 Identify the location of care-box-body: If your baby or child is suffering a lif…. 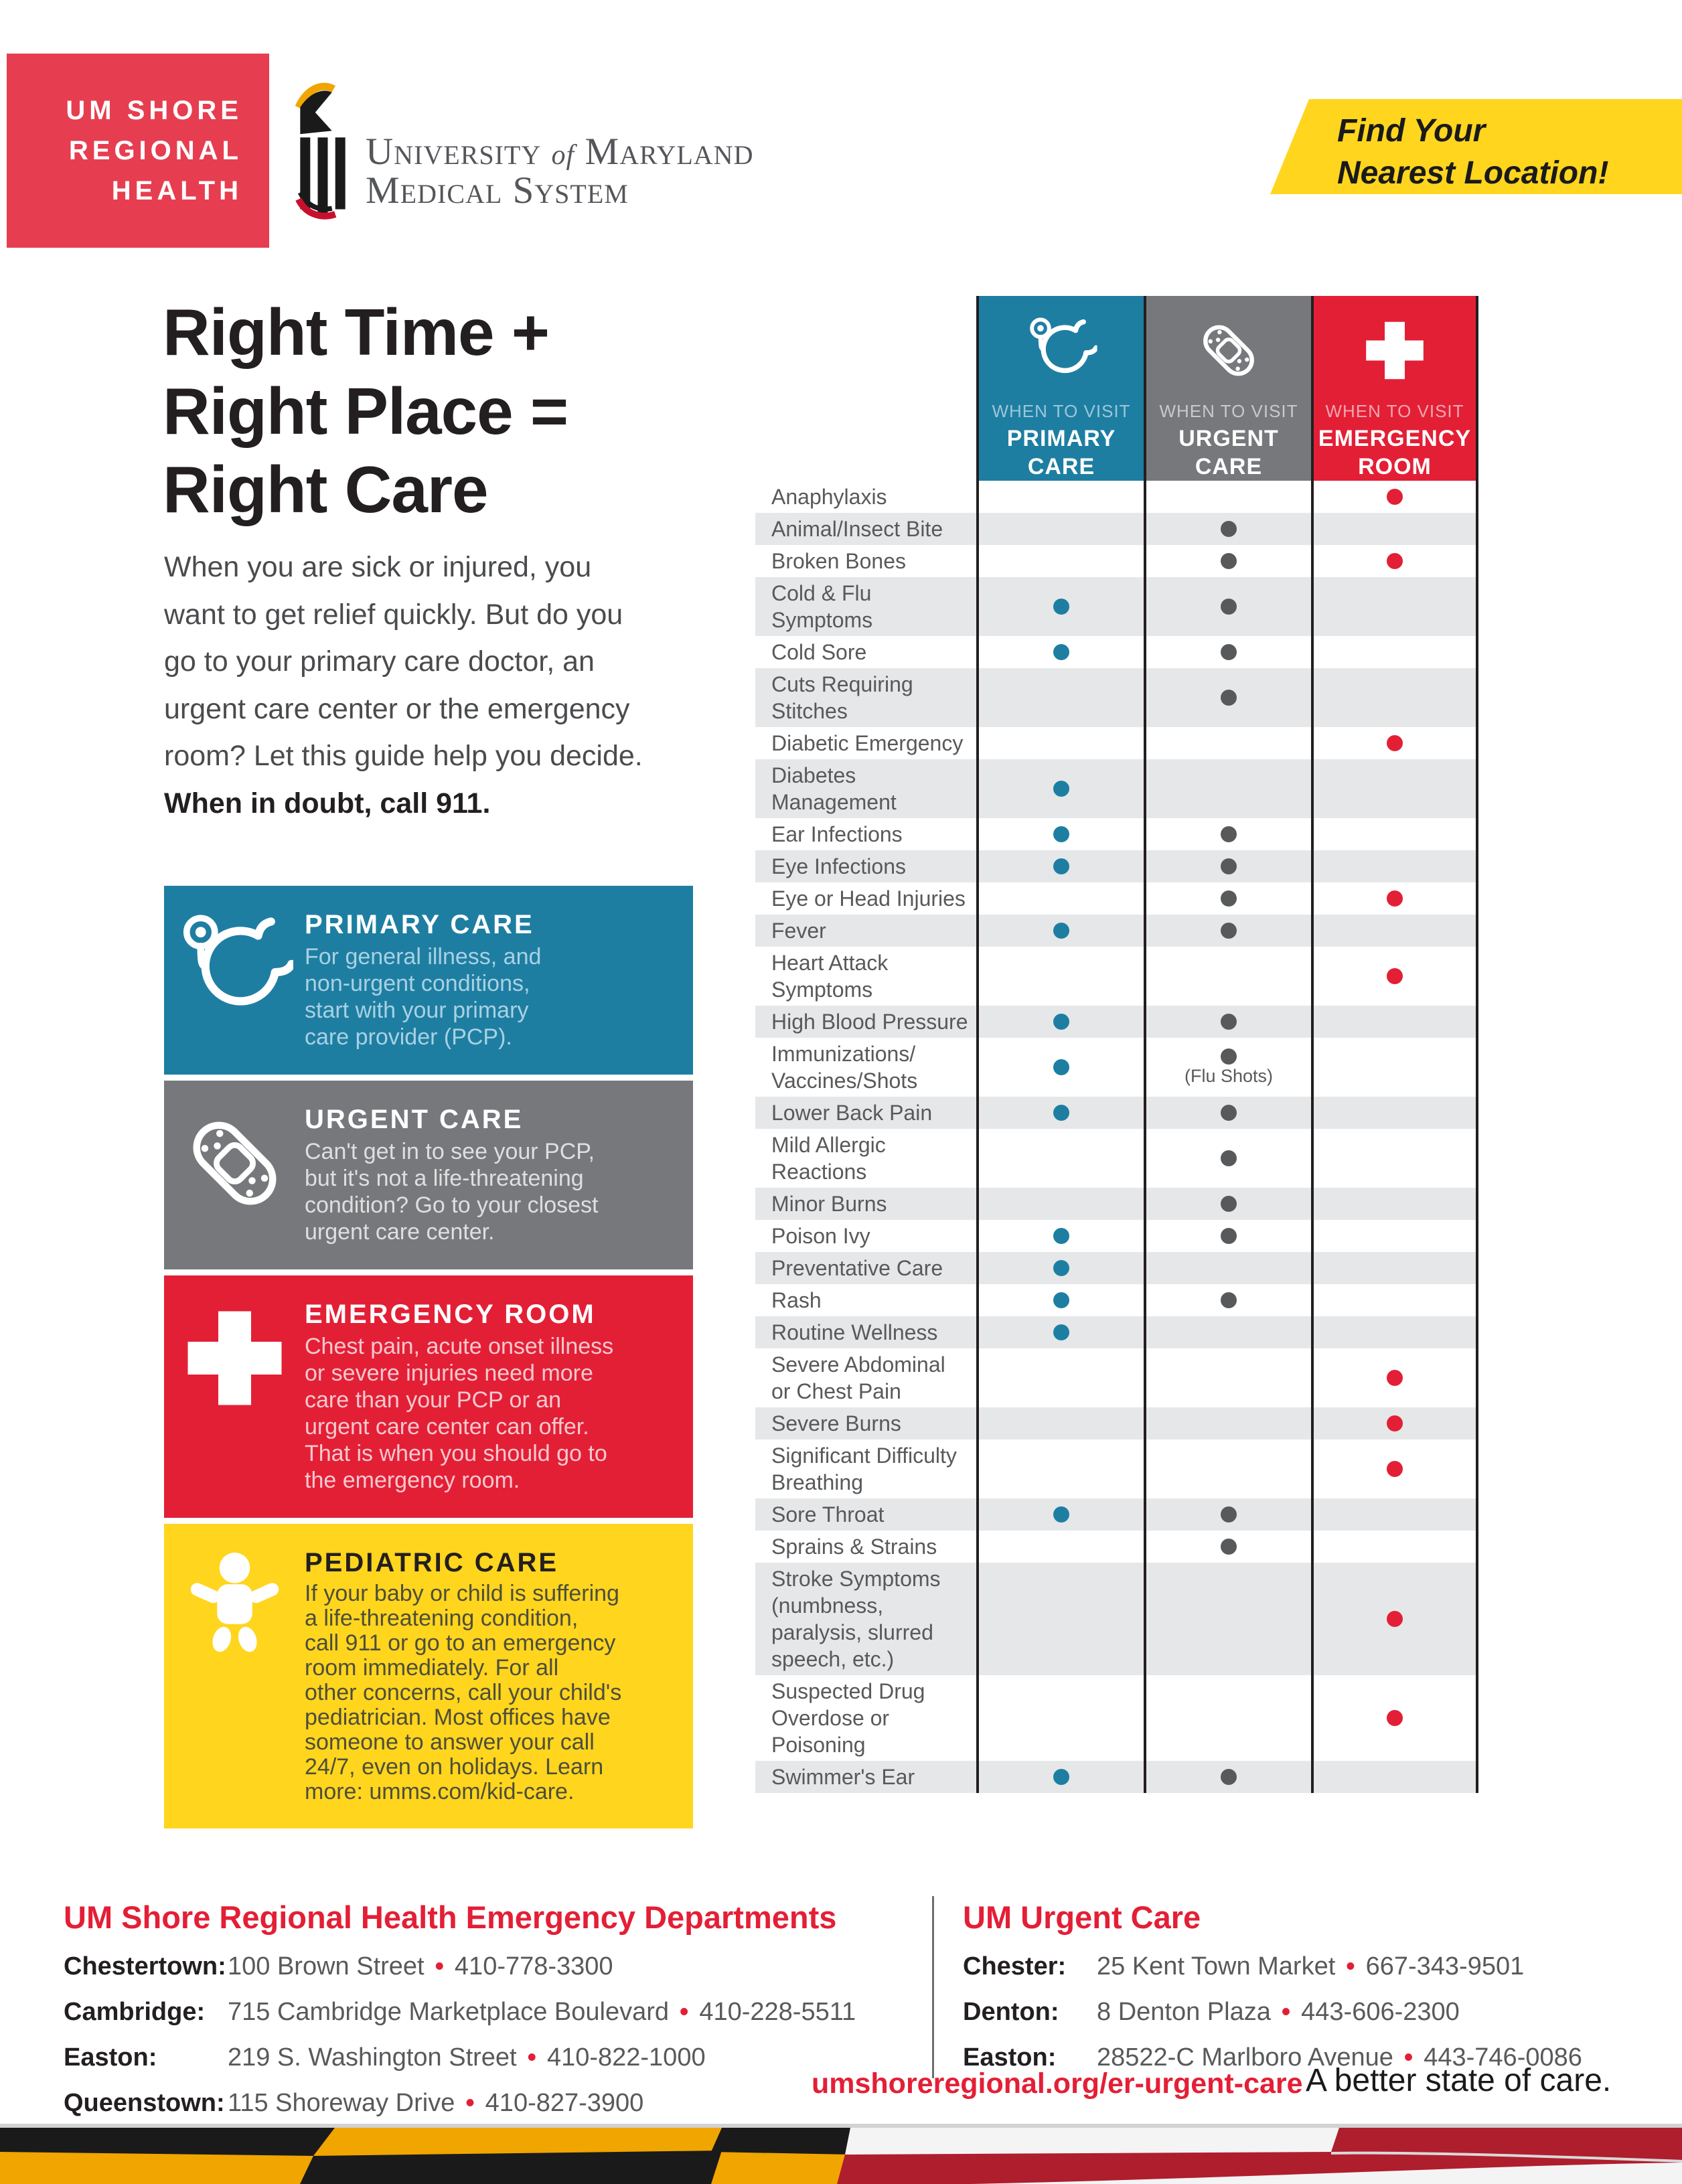
(464, 1692).